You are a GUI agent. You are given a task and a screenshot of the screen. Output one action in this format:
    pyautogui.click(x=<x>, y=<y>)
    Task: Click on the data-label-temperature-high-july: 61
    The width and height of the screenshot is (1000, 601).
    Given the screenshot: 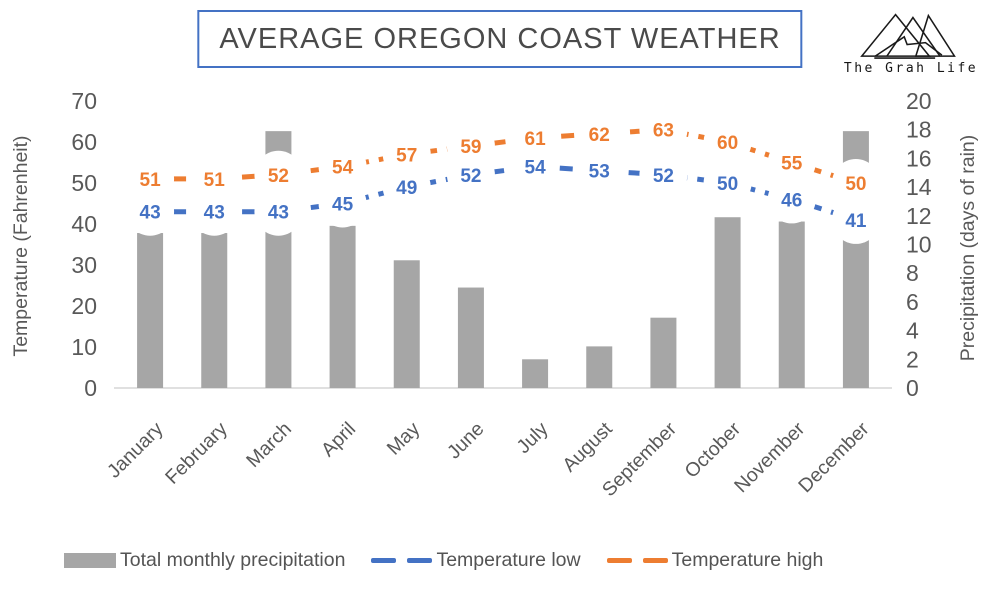 What is the action you would take?
    pyautogui.click(x=536, y=139)
    